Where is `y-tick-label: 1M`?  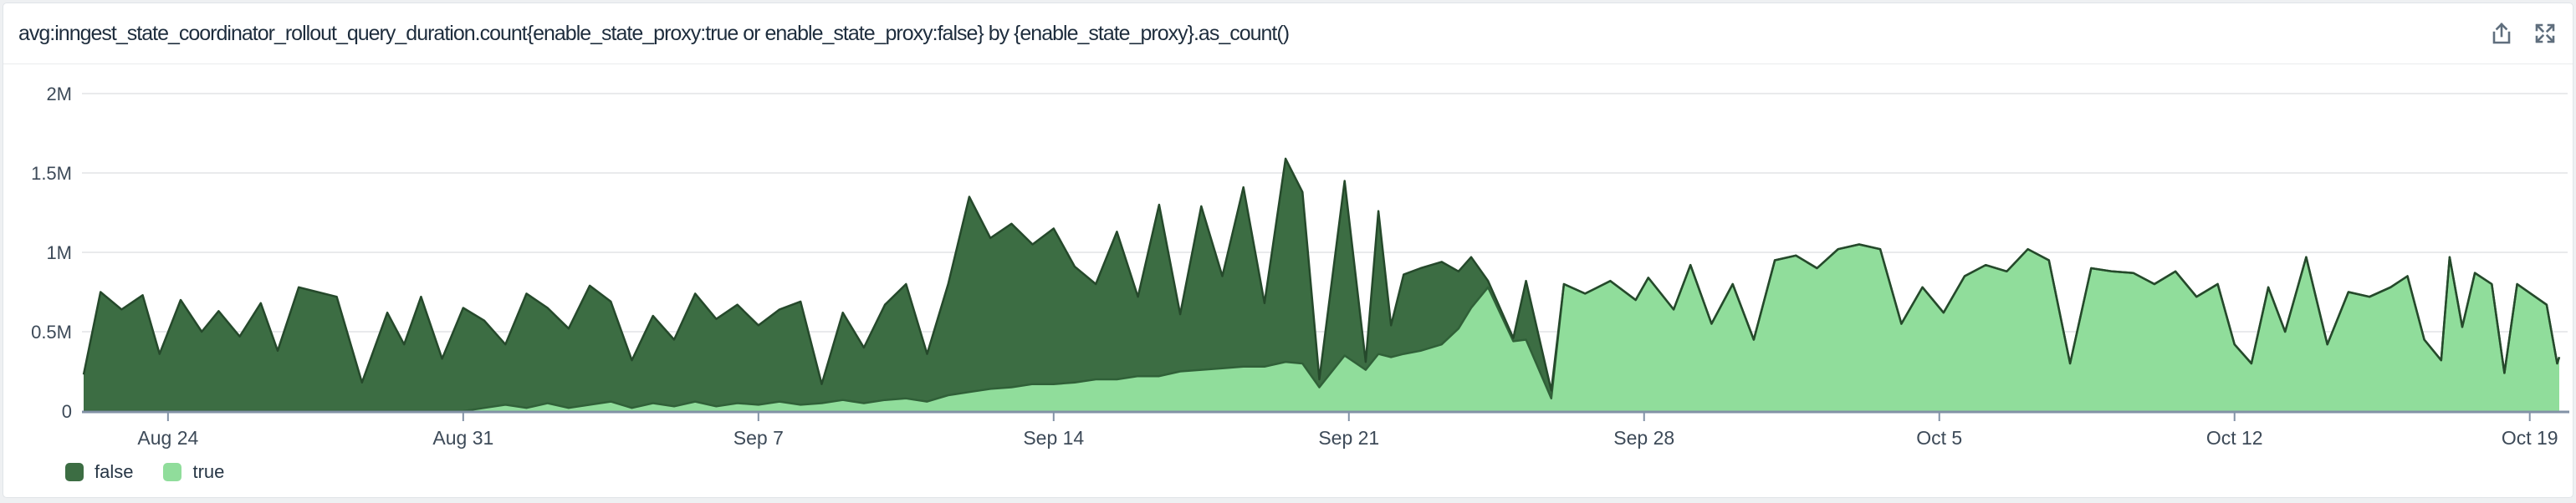
y-tick-label: 1M is located at coordinates (59, 252).